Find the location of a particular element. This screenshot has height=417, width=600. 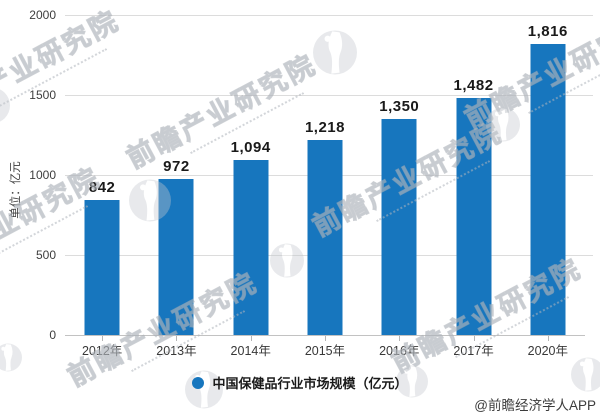

bar-column: 1,482 2017年 is located at coordinates (473, 186).